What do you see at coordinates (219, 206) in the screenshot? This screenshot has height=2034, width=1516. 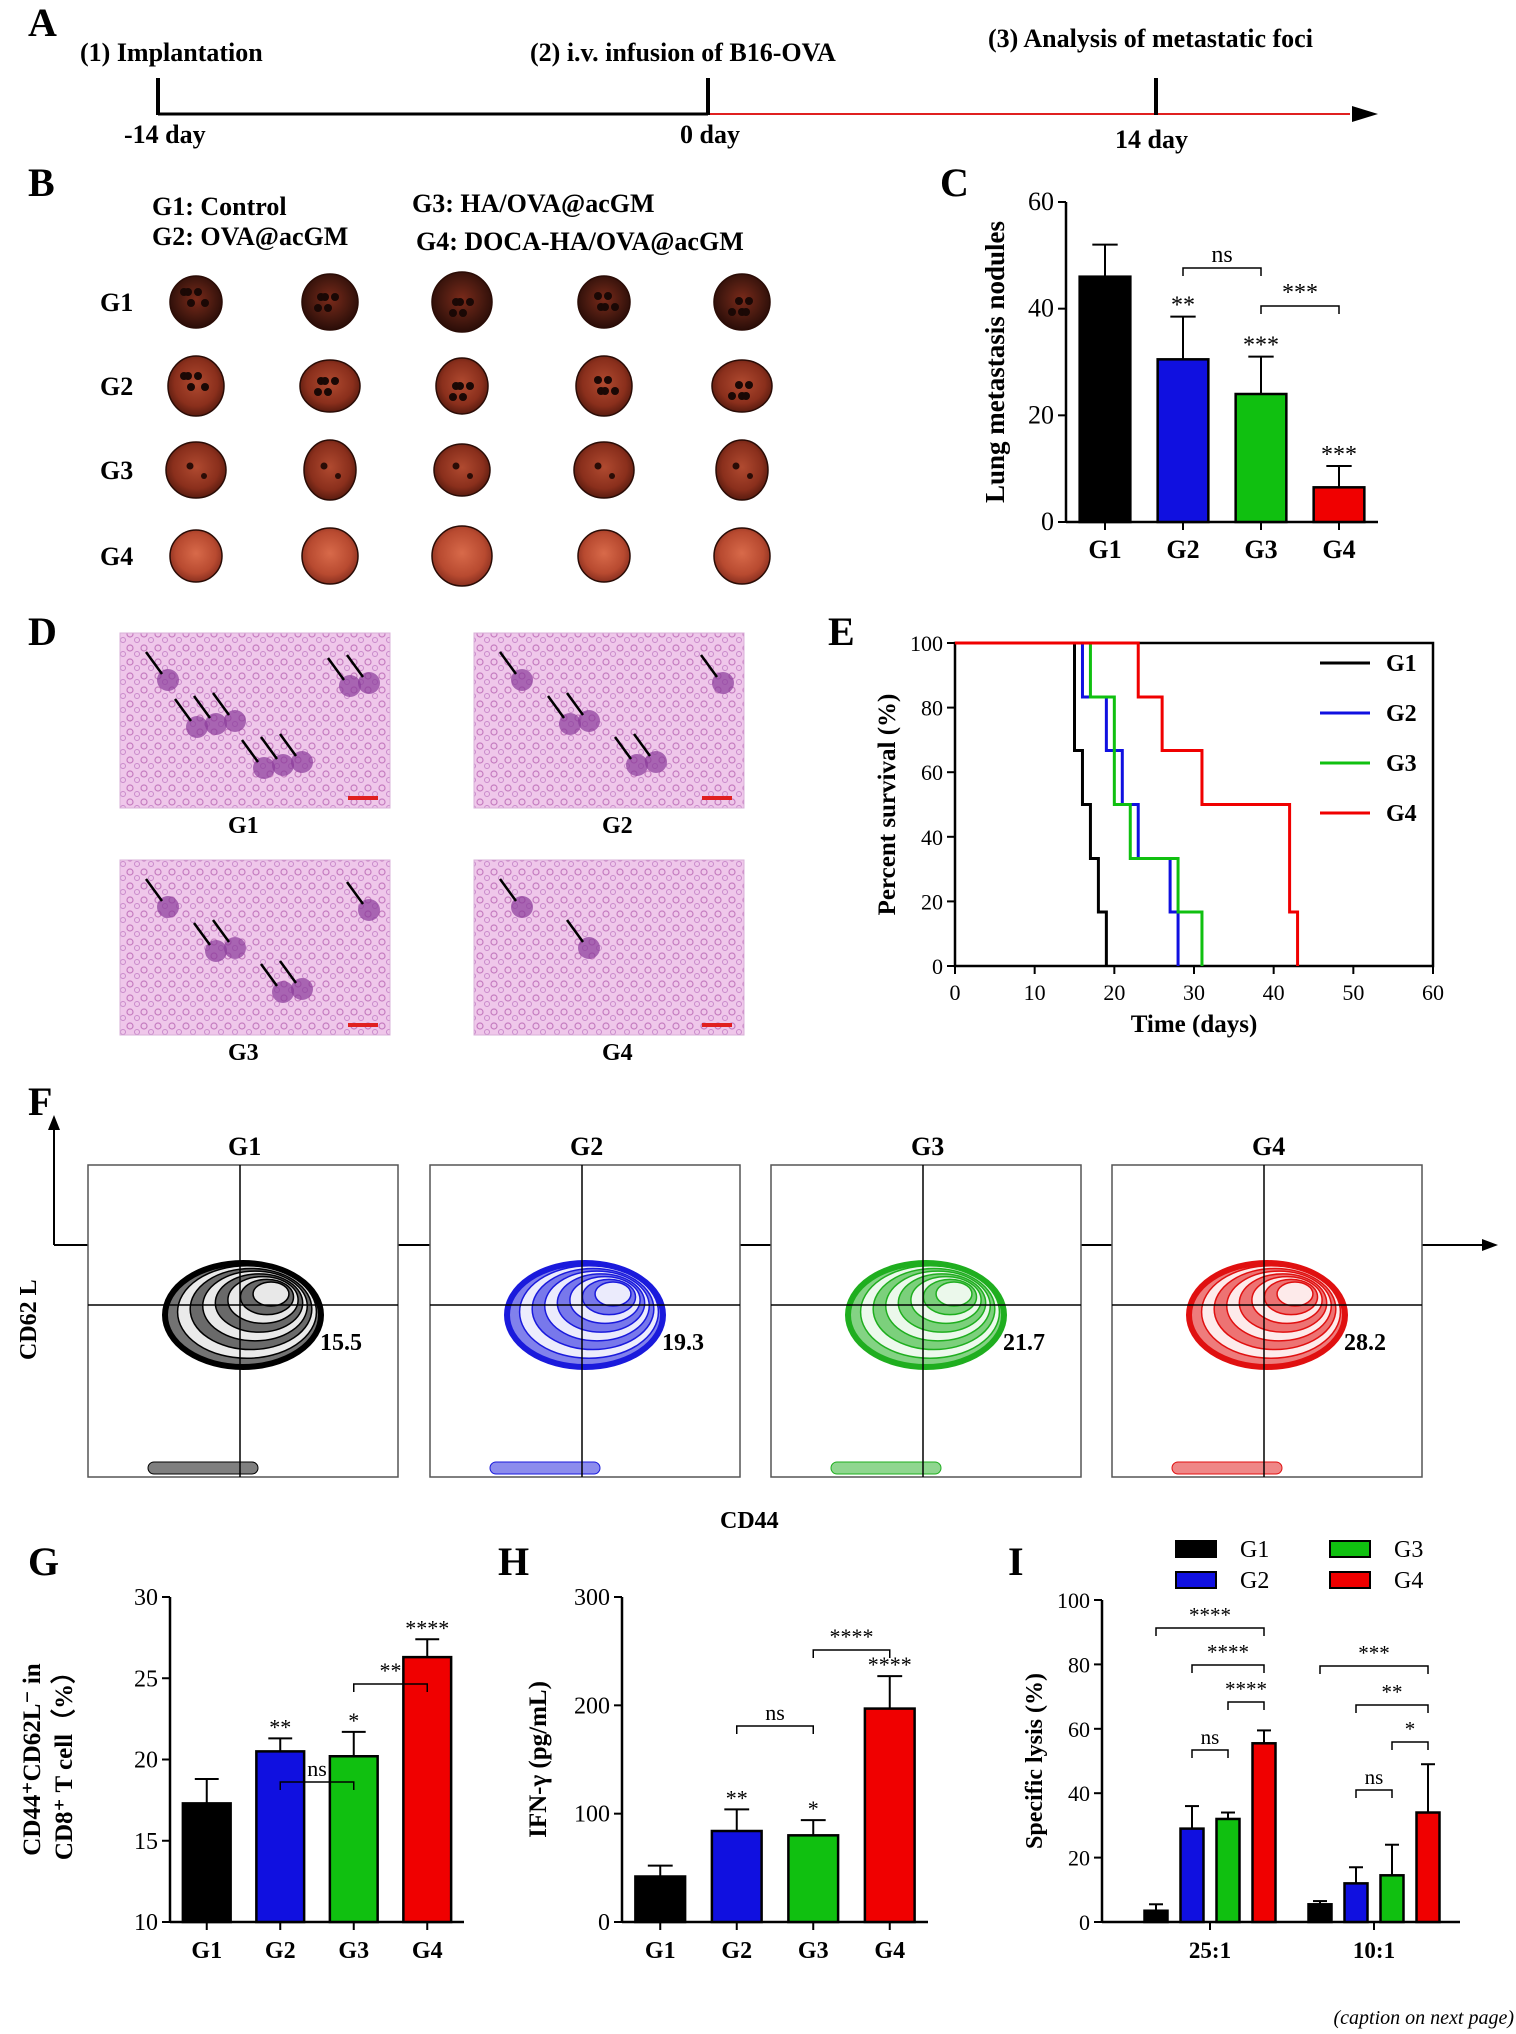 I see `legend-g1: G1: Control` at bounding box center [219, 206].